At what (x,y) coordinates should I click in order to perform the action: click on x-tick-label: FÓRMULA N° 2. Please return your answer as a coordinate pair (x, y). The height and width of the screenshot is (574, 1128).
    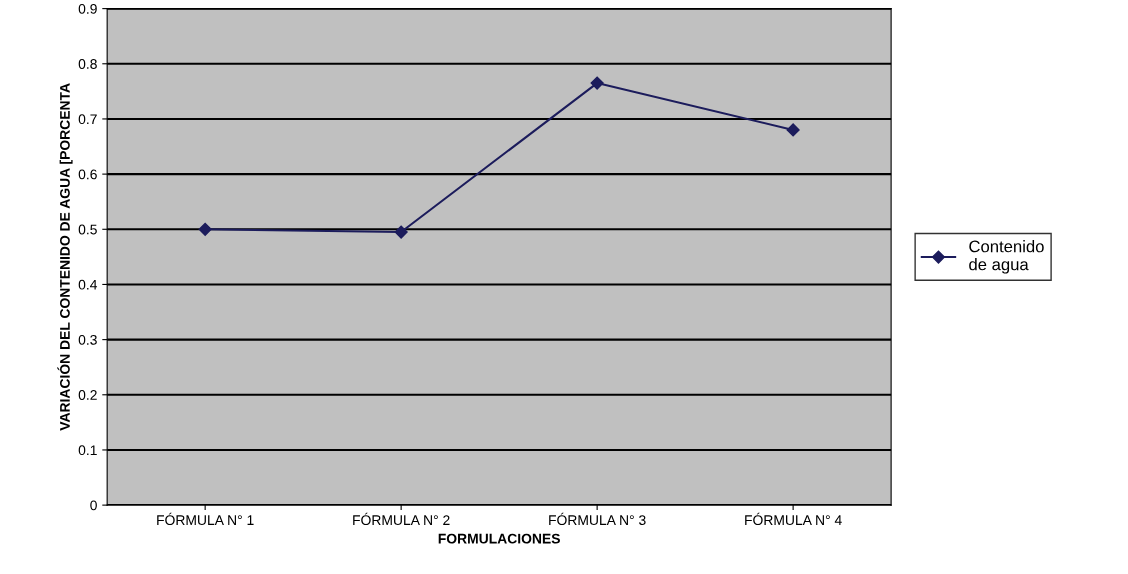
    Looking at the image, I should click on (401, 519).